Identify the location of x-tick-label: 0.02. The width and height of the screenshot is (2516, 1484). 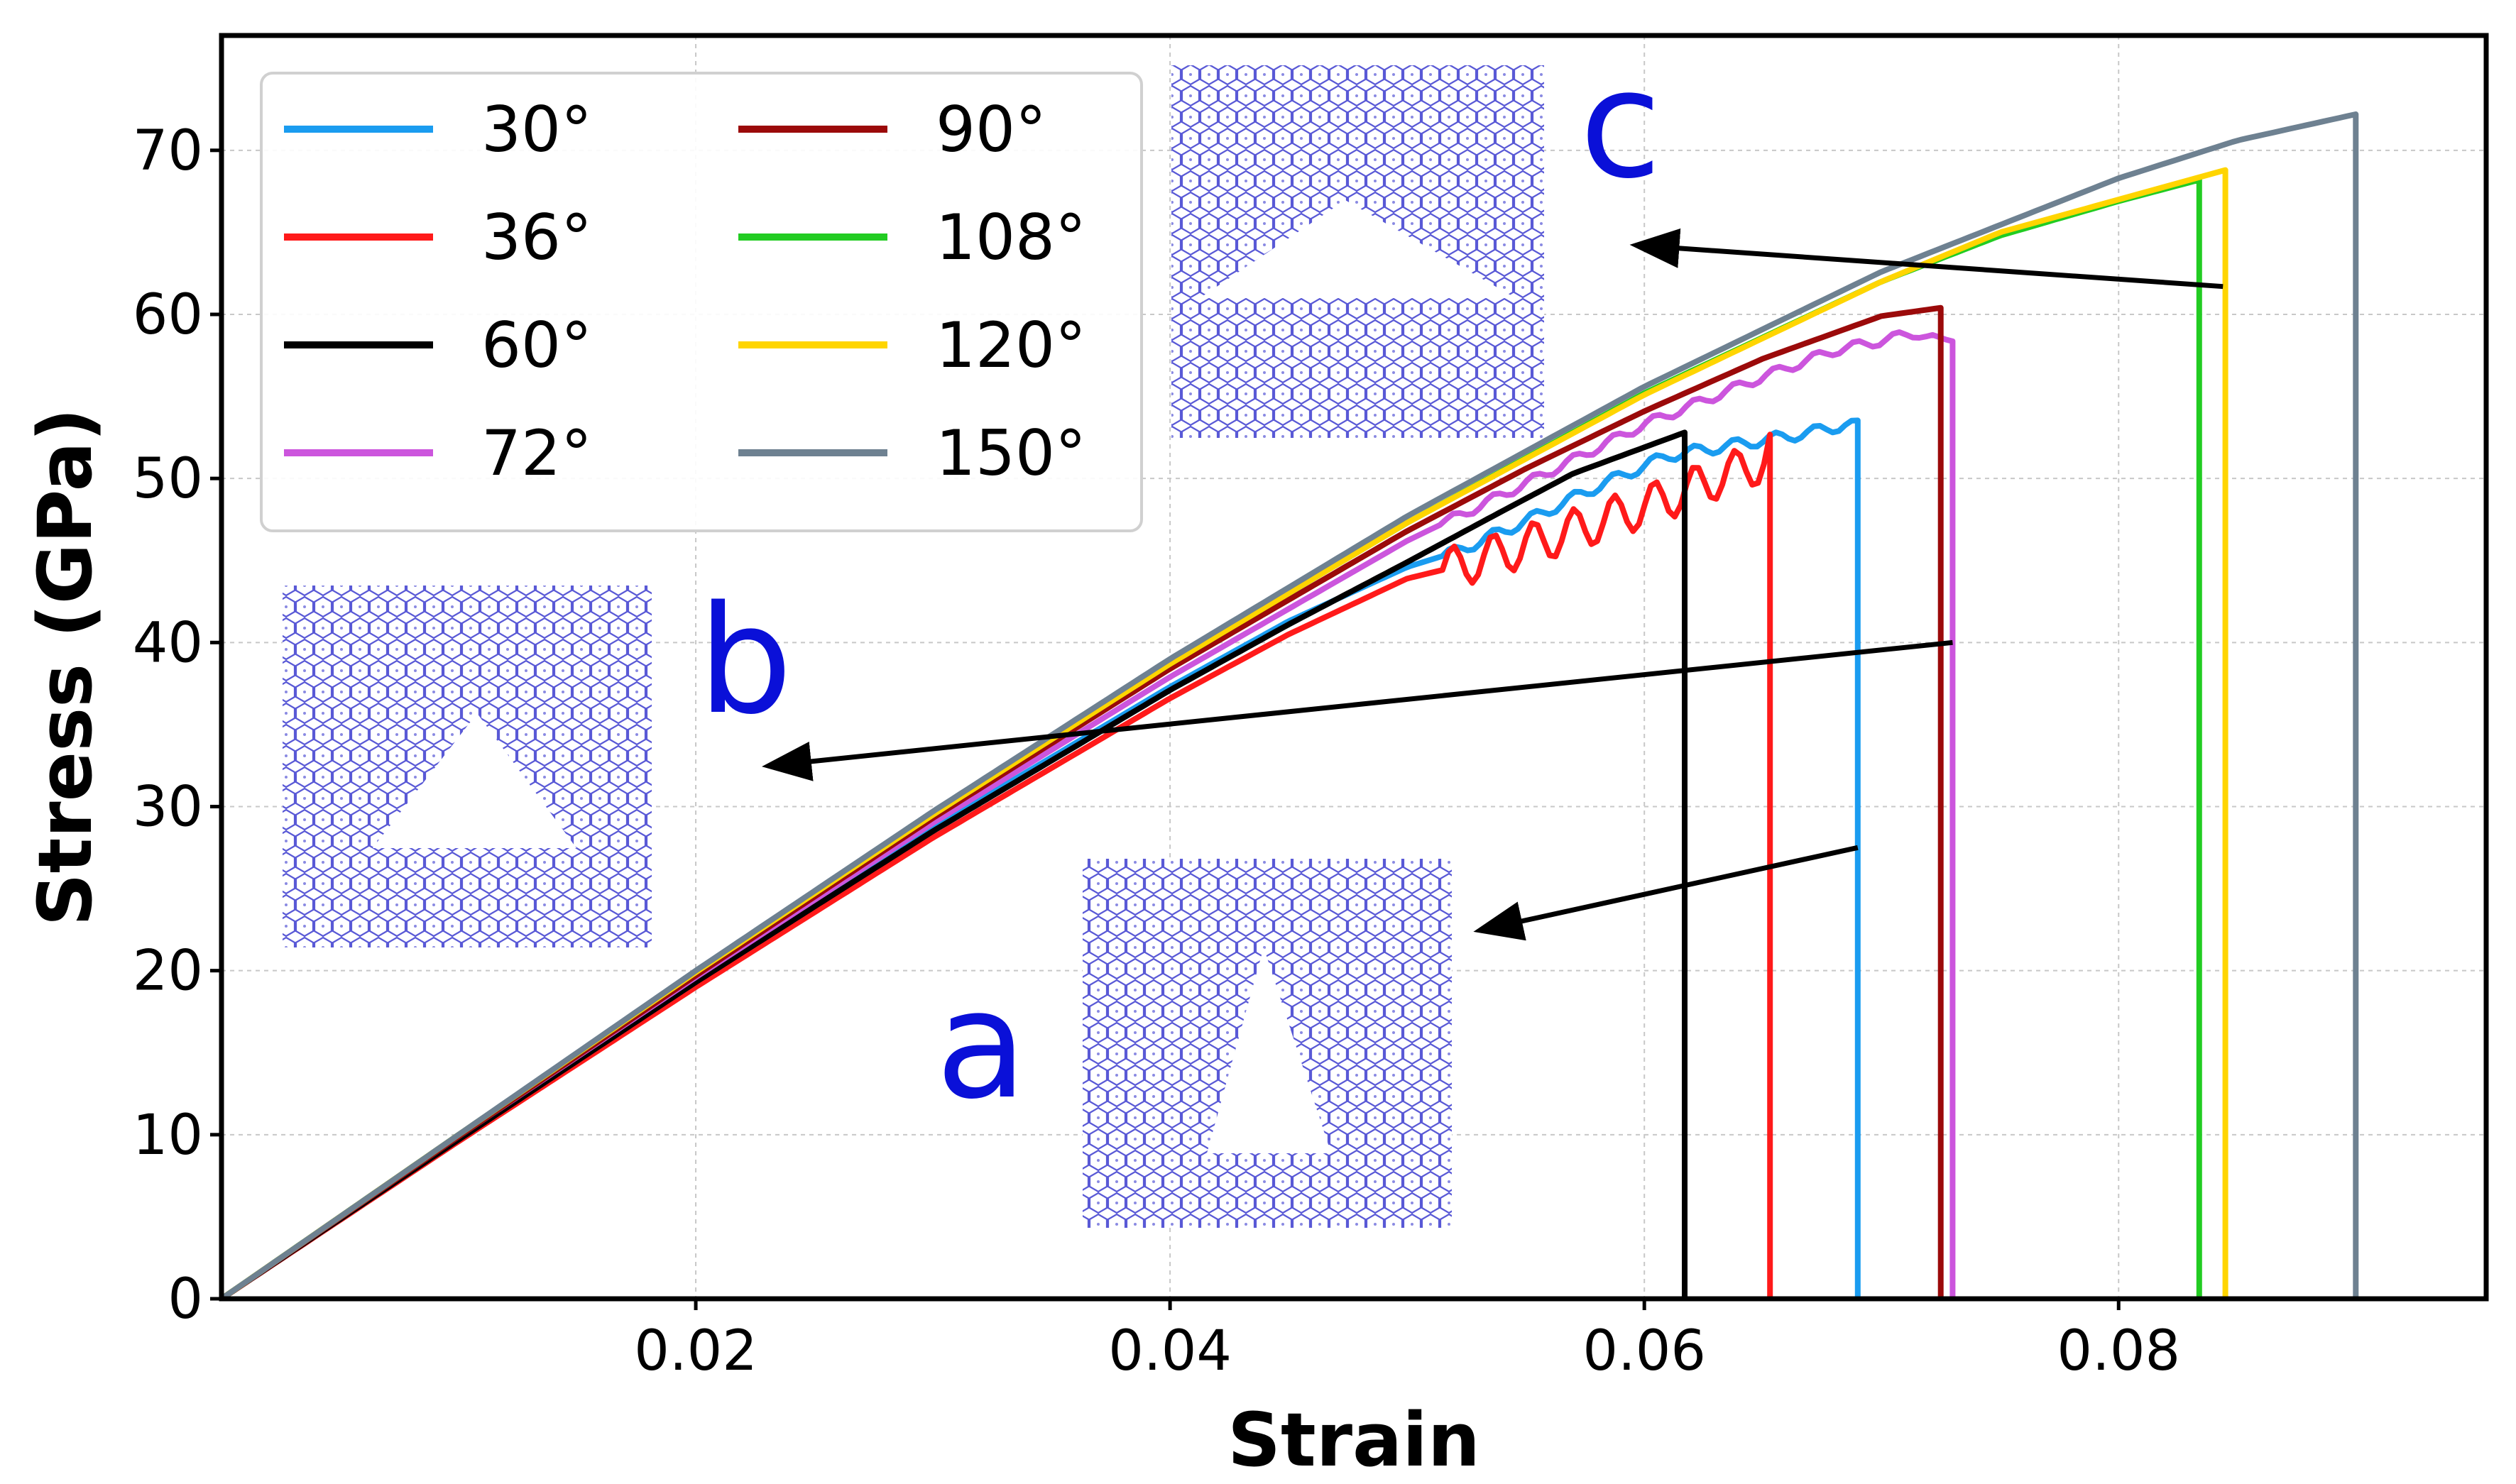
(695, 1351).